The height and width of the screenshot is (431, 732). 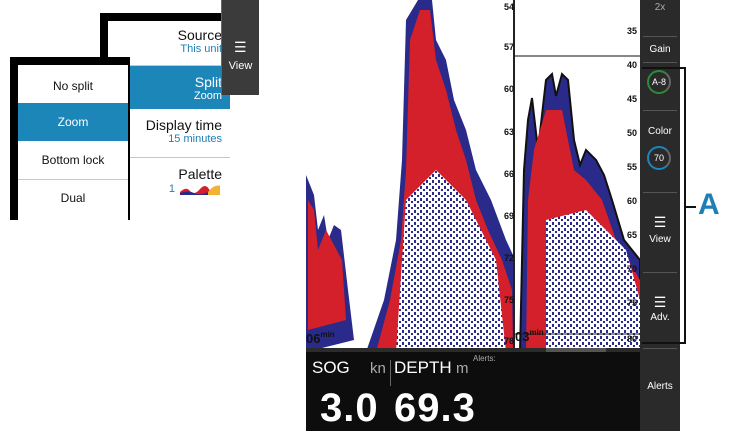 What do you see at coordinates (660, 386) in the screenshot?
I see `alerts-button: Alerts` at bounding box center [660, 386].